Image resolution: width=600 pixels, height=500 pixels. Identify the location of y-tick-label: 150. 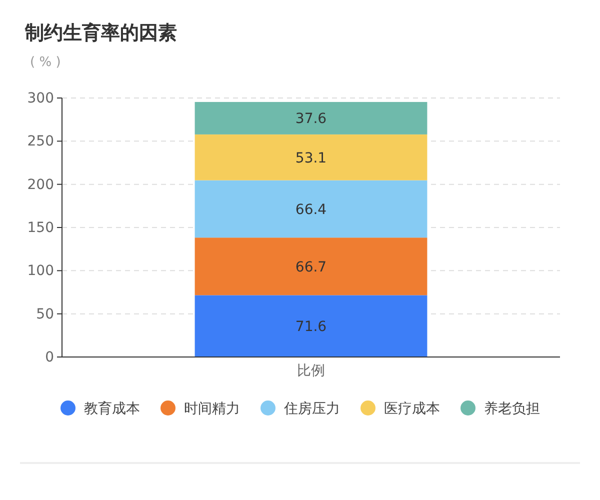
(40, 228).